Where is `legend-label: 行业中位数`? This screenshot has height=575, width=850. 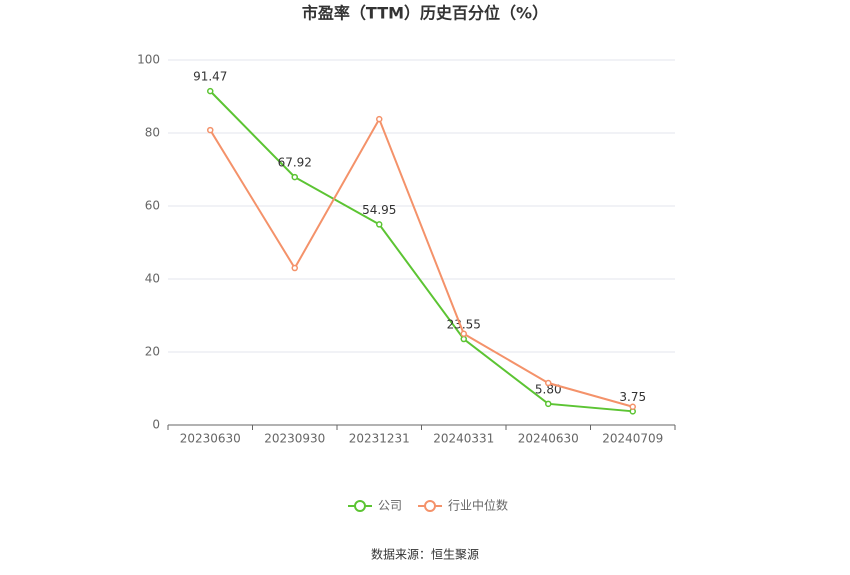
legend-label: 行业中位数 is located at coordinates (478, 505).